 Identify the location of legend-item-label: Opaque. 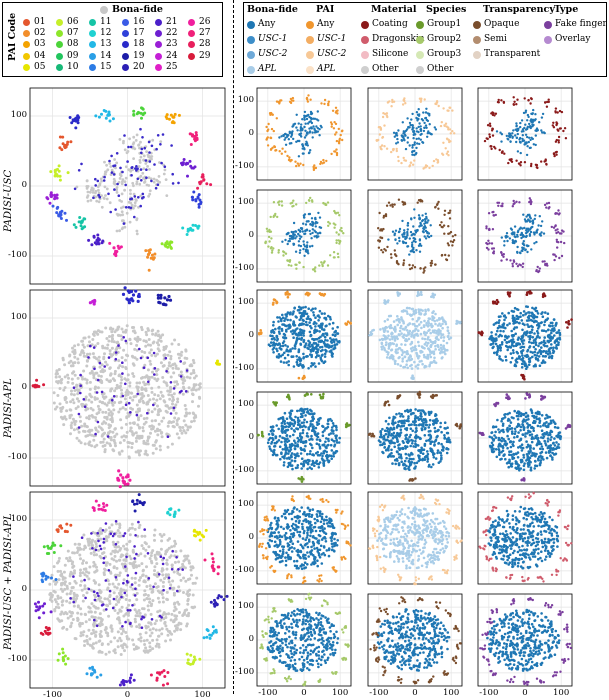
(501, 24).